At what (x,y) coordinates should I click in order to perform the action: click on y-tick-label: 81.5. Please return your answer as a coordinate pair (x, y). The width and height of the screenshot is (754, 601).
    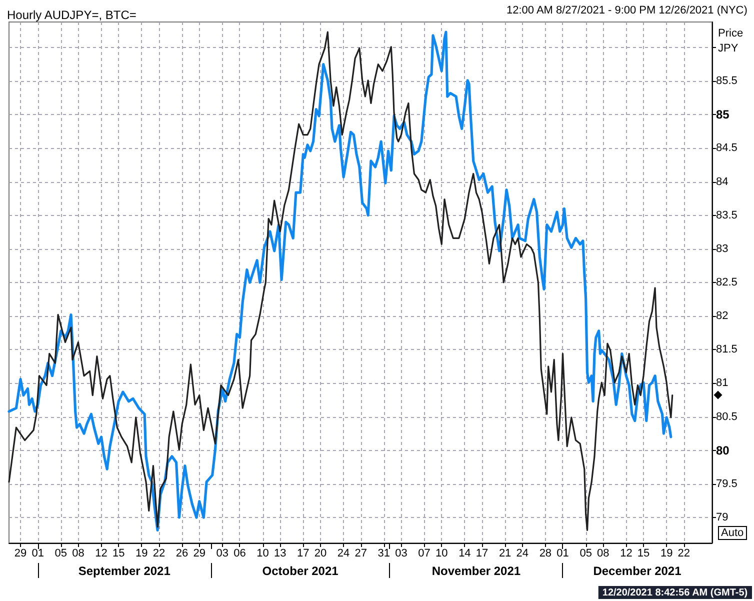
    Looking at the image, I should click on (727, 350).